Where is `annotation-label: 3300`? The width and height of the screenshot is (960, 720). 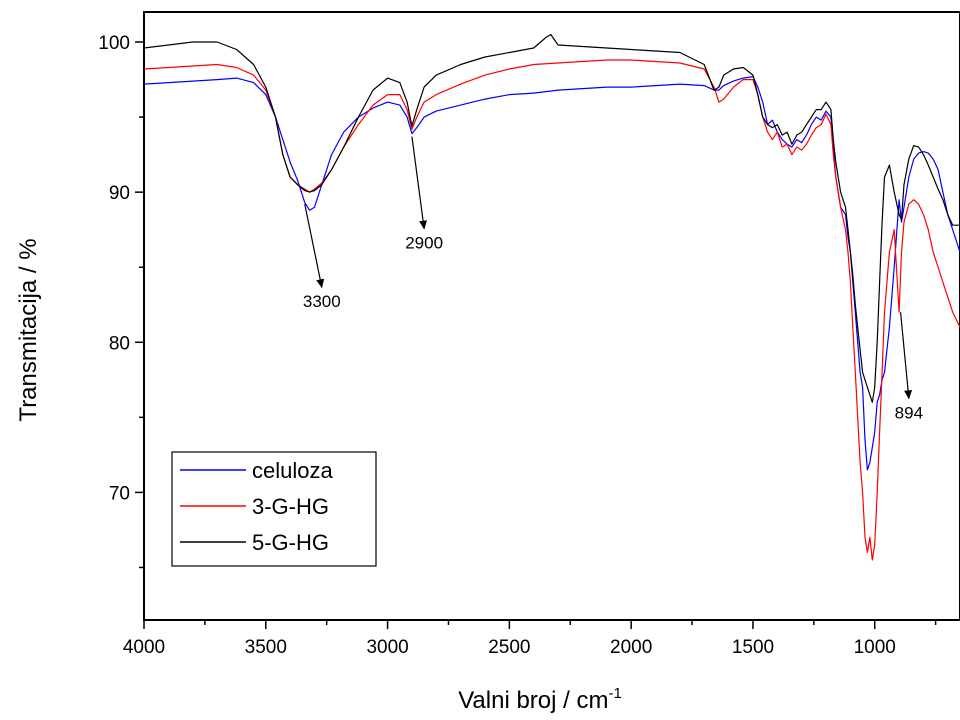
annotation-label: 3300 is located at coordinates (322, 301).